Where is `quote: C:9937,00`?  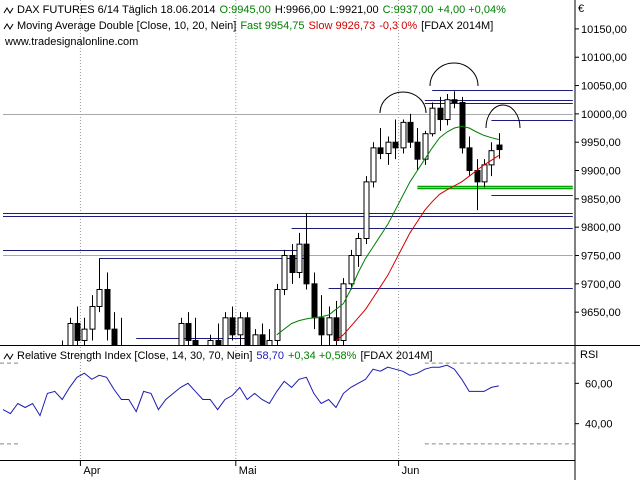
quote: C:9937,00 is located at coordinates (408, 10).